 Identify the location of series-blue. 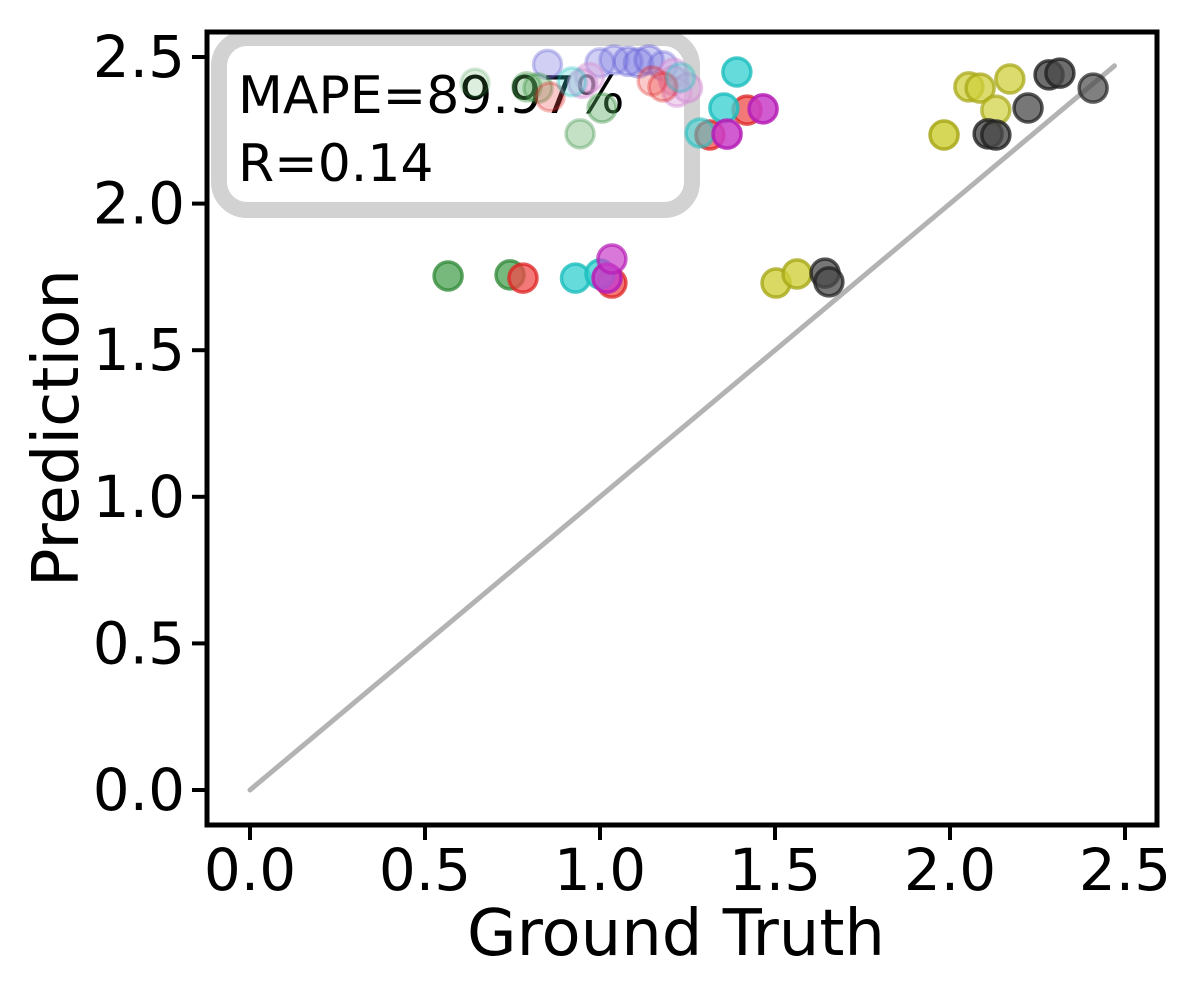
(605, 63).